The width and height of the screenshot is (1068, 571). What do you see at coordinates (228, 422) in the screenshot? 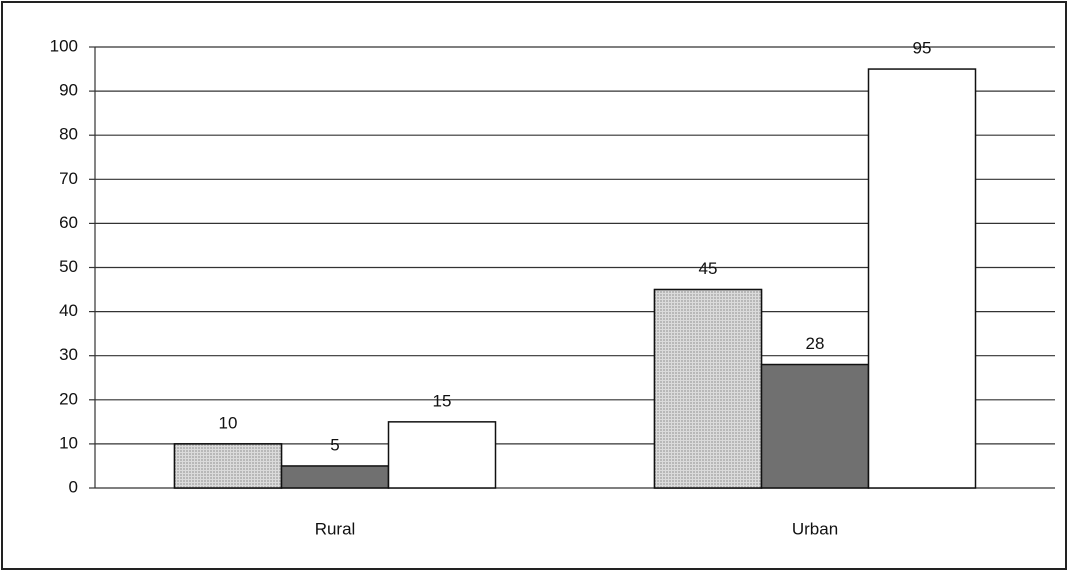
I see `data-label: 10` at bounding box center [228, 422].